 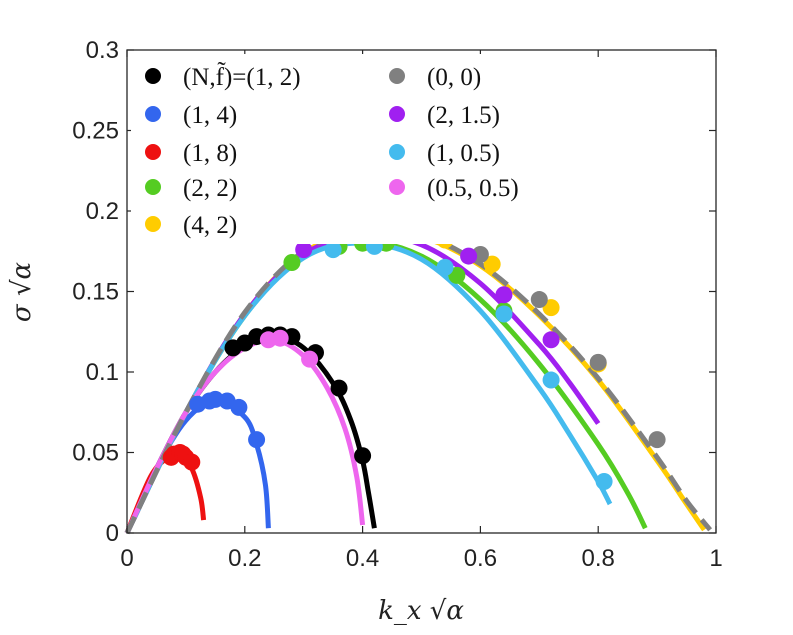 I want to click on y-tick-label: 0.25, so click(x=95, y=131).